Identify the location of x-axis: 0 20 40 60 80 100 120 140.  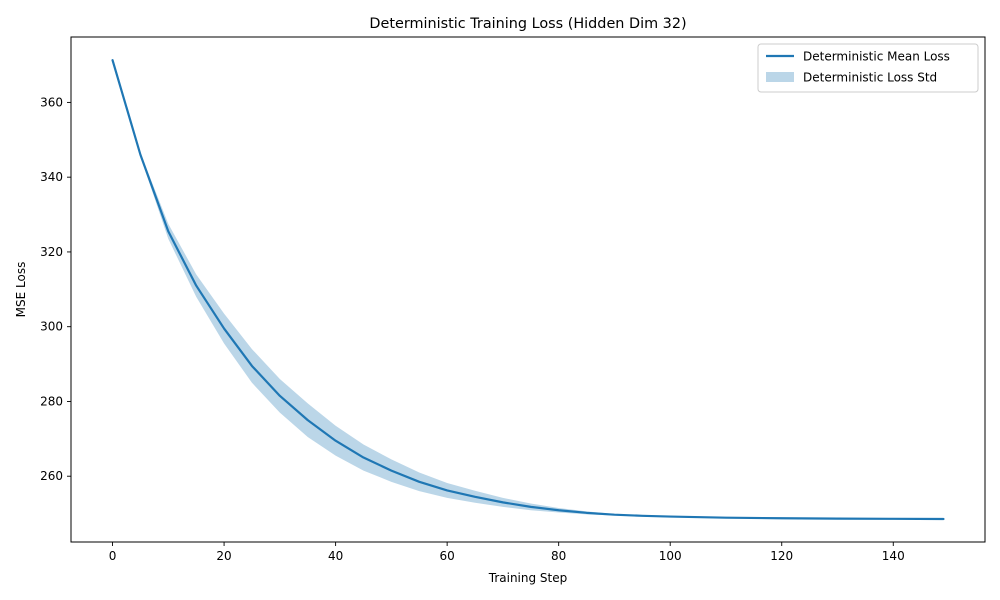
(507, 552).